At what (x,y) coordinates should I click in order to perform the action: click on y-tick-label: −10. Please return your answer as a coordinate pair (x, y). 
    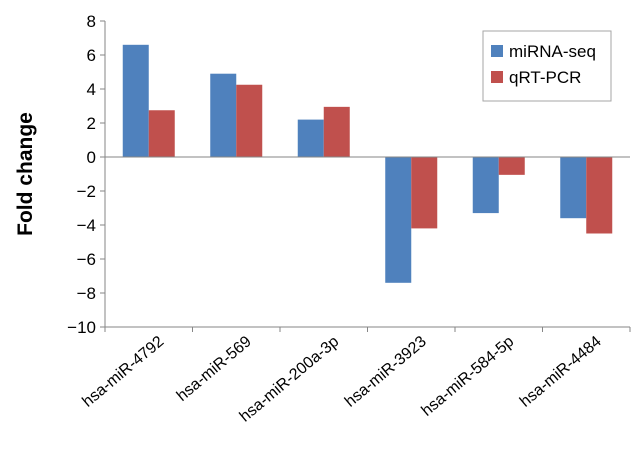
    Looking at the image, I should click on (81, 327).